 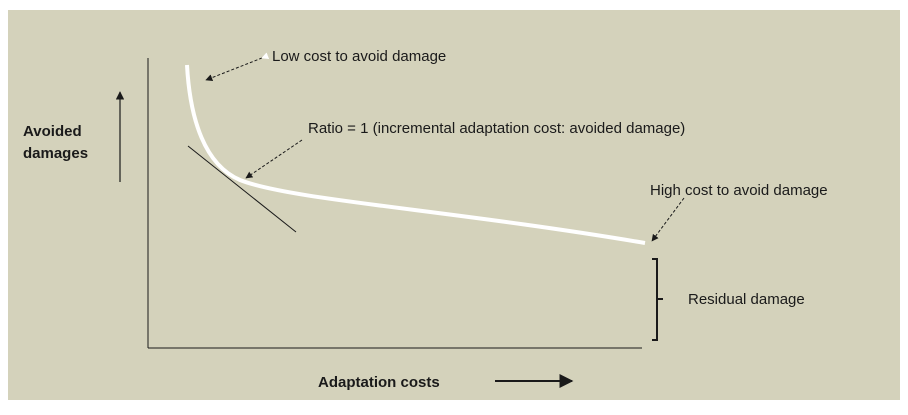 I want to click on annotation: High cost to avoid damage, so click(x=739, y=190).